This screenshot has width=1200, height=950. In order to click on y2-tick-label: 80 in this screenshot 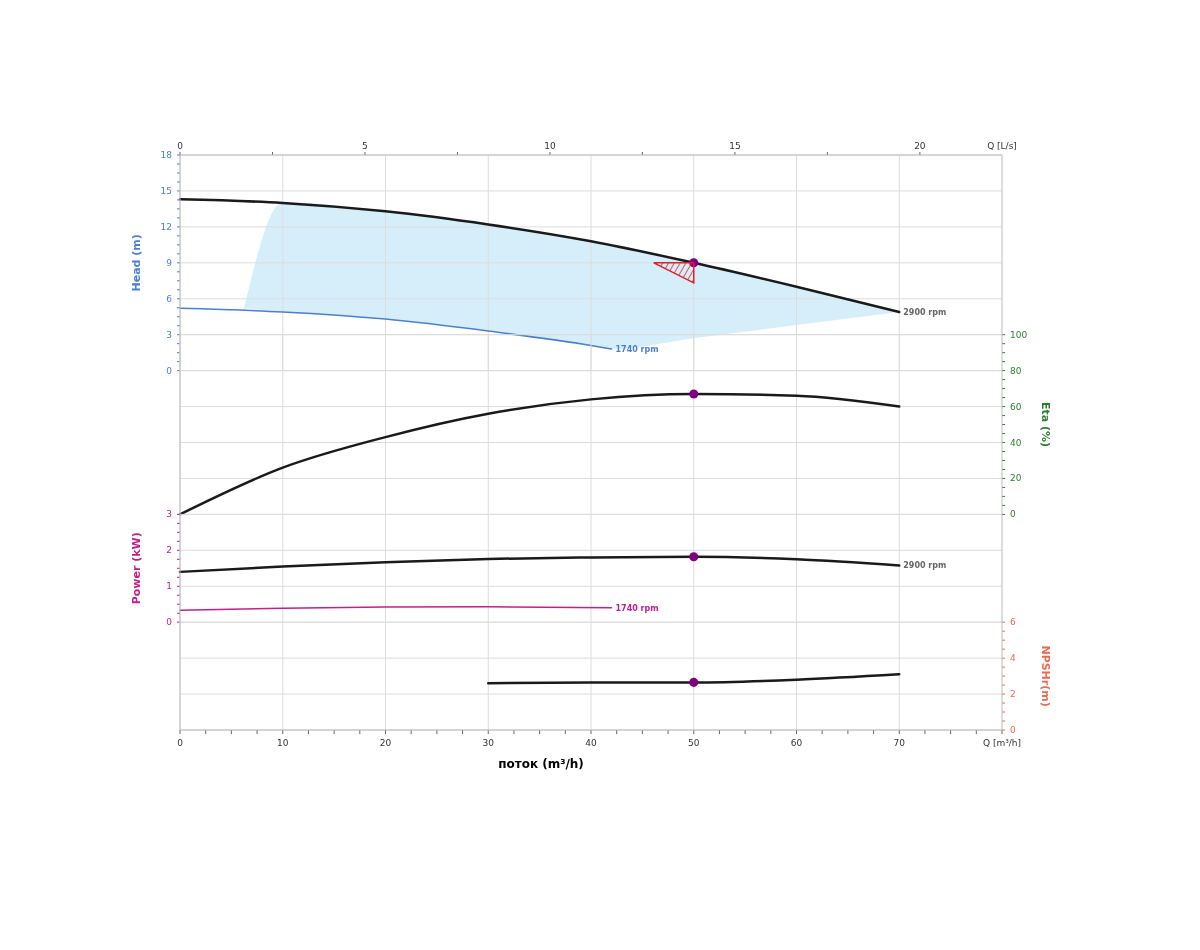, I will do `click(1016, 370)`.